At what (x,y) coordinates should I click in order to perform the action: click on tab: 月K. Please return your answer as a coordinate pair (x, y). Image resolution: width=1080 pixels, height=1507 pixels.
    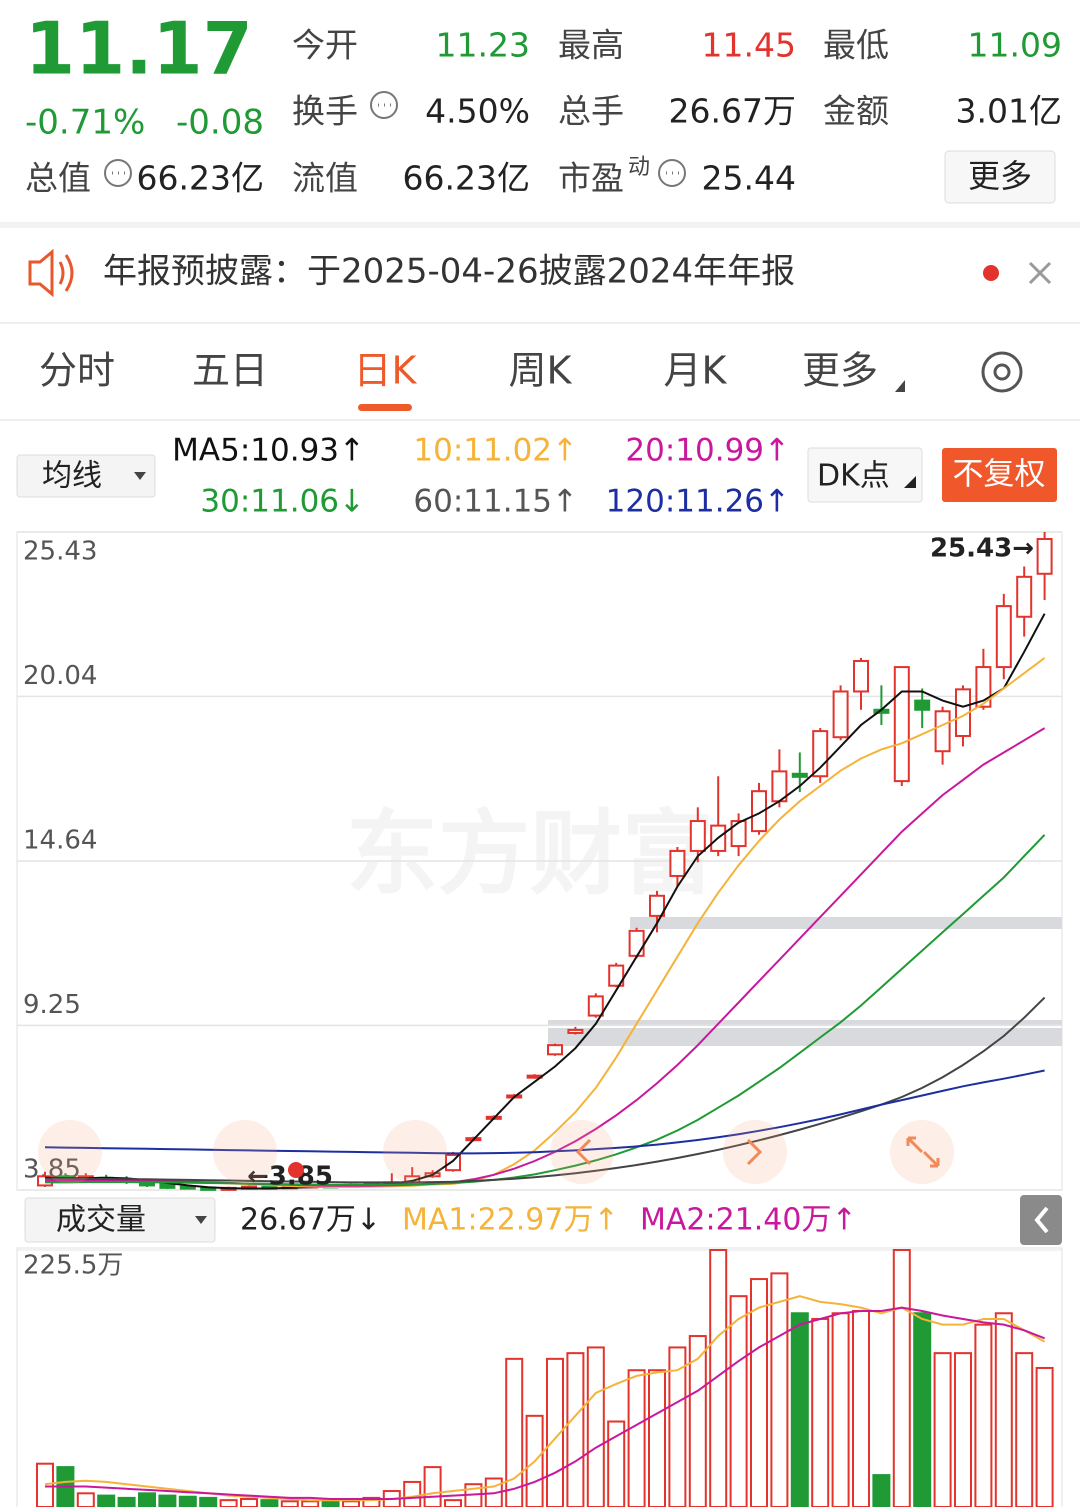
    Looking at the image, I should click on (696, 371).